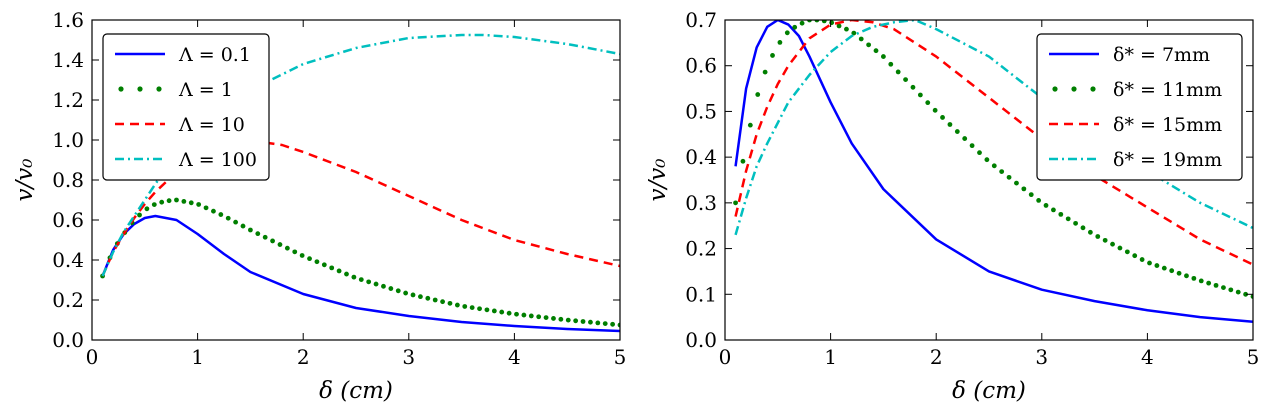  What do you see at coordinates (211, 125) in the screenshot?
I see `legend-label: Λ = 10` at bounding box center [211, 125].